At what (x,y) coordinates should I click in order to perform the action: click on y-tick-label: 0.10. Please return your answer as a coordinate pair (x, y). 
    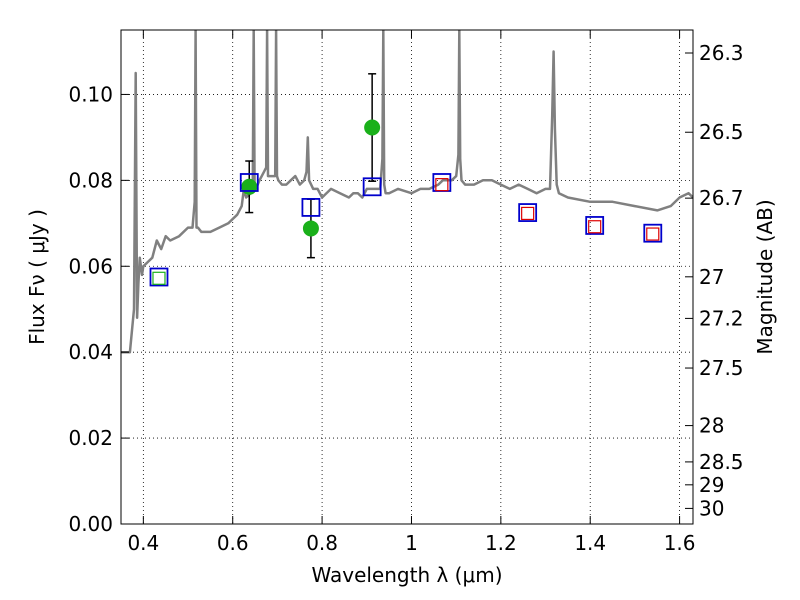
    Looking at the image, I should click on (90, 94).